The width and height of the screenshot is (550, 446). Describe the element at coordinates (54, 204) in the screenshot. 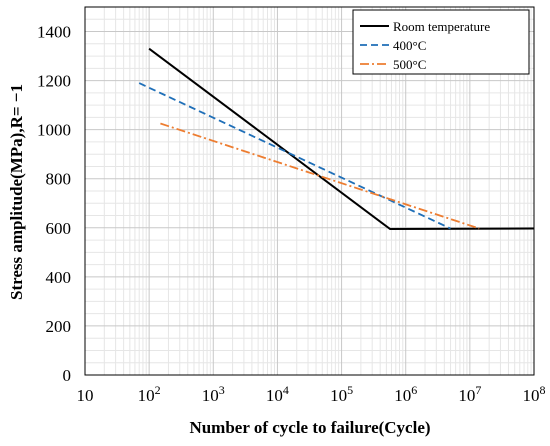

I see `y-tick-labels: 0 200 400 600 800 1000 1200 1400` at that location.